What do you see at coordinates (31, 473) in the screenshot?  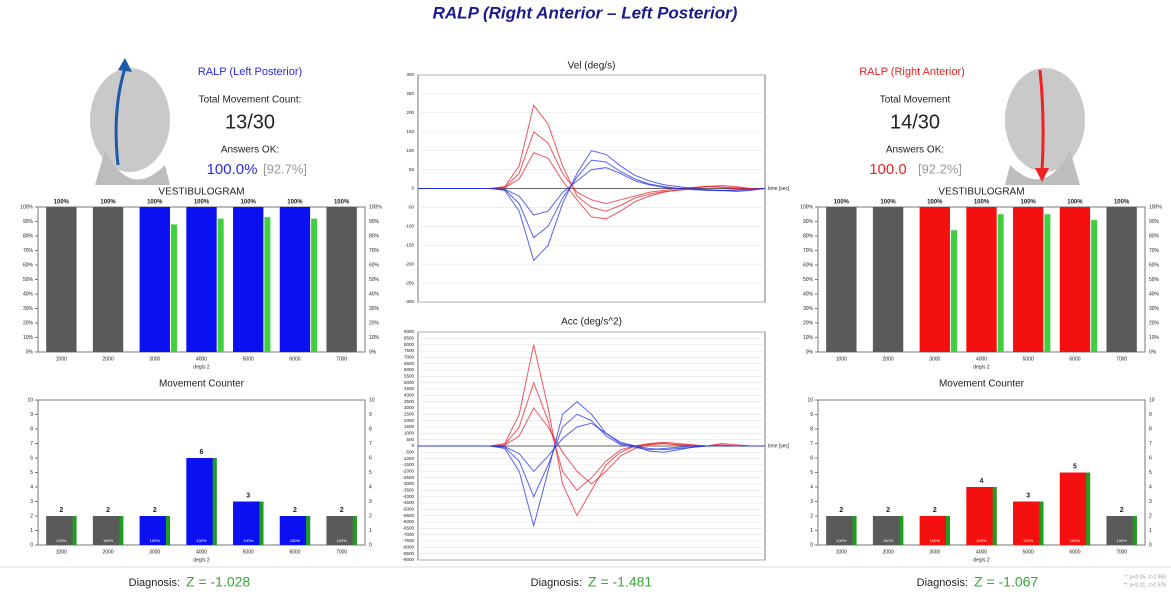 I see `y-tick-label: 5` at bounding box center [31, 473].